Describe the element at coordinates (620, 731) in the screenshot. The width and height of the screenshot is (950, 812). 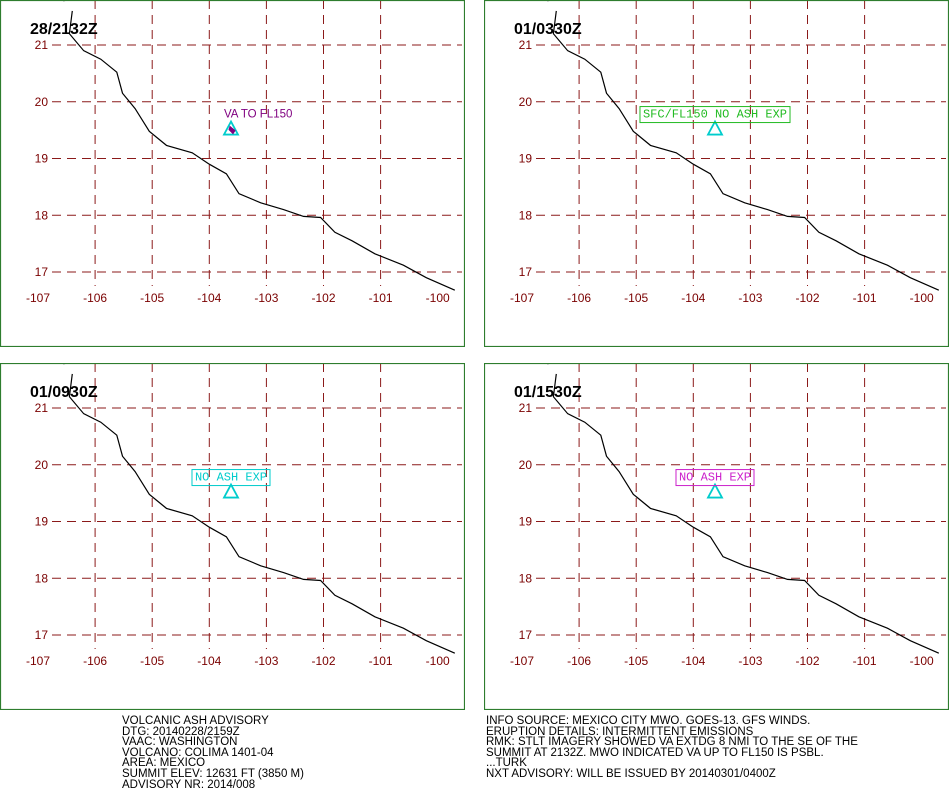
I see `advisory-eruption-details: ERUPTION DETAILS: INTERMITTENT EMISSIONS` at that location.